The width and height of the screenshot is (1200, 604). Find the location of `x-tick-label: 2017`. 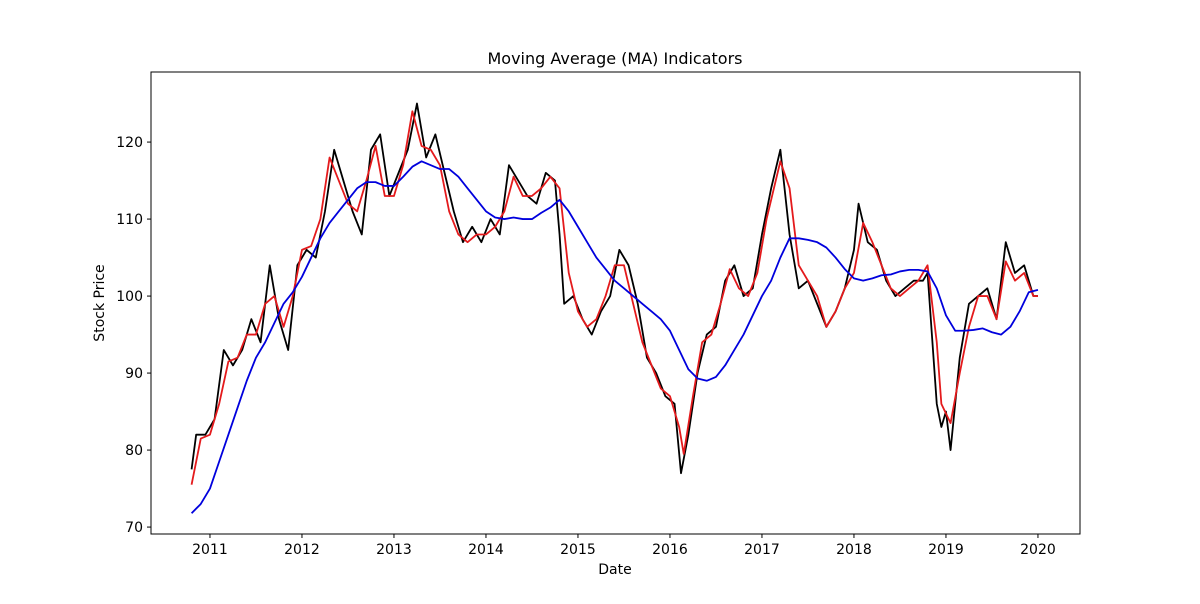

x-tick-label: 2017 is located at coordinates (762, 550).